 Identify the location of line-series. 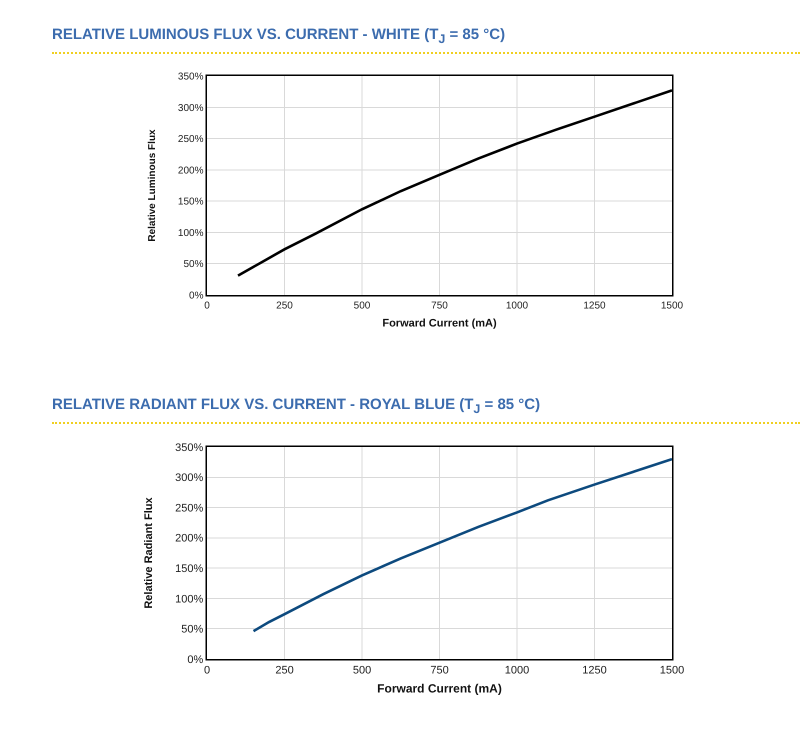
(462, 545).